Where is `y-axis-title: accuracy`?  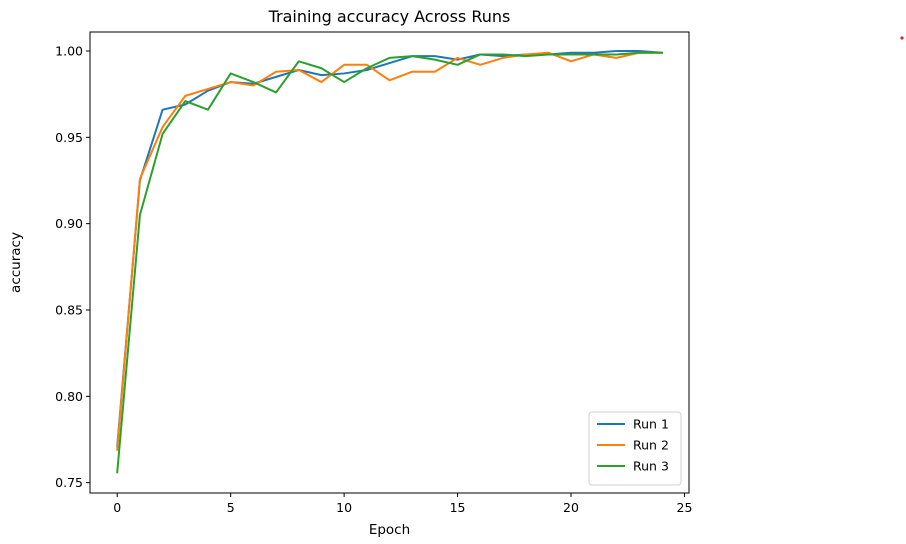
y-axis-title: accuracy is located at coordinates (16, 262).